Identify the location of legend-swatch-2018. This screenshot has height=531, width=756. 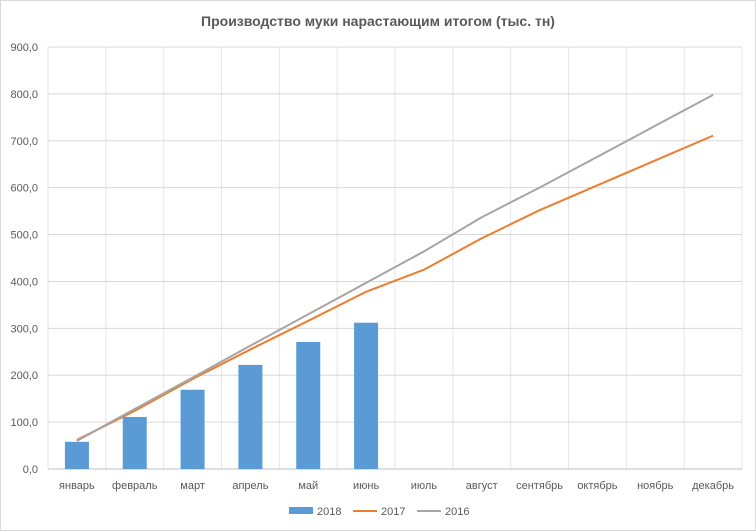
(301, 510).